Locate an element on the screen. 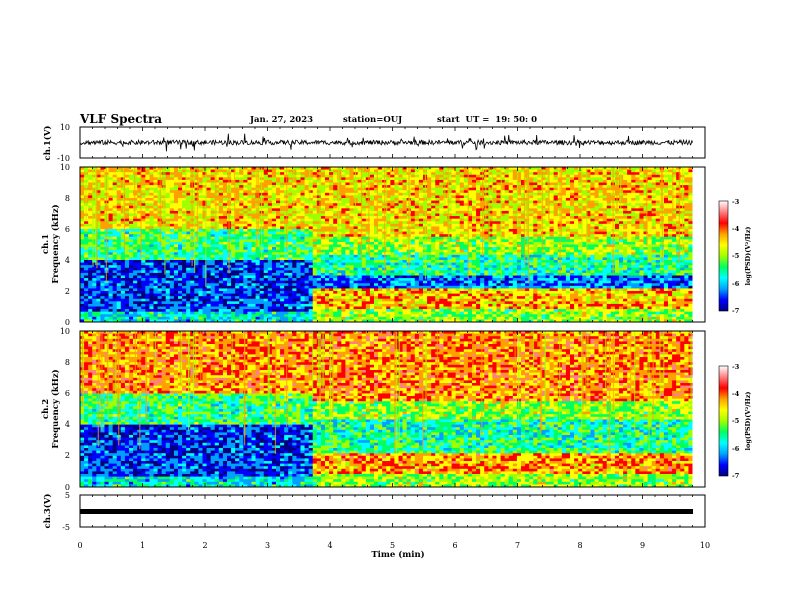  cb1-tick-m5: -5 is located at coordinates (736, 256).